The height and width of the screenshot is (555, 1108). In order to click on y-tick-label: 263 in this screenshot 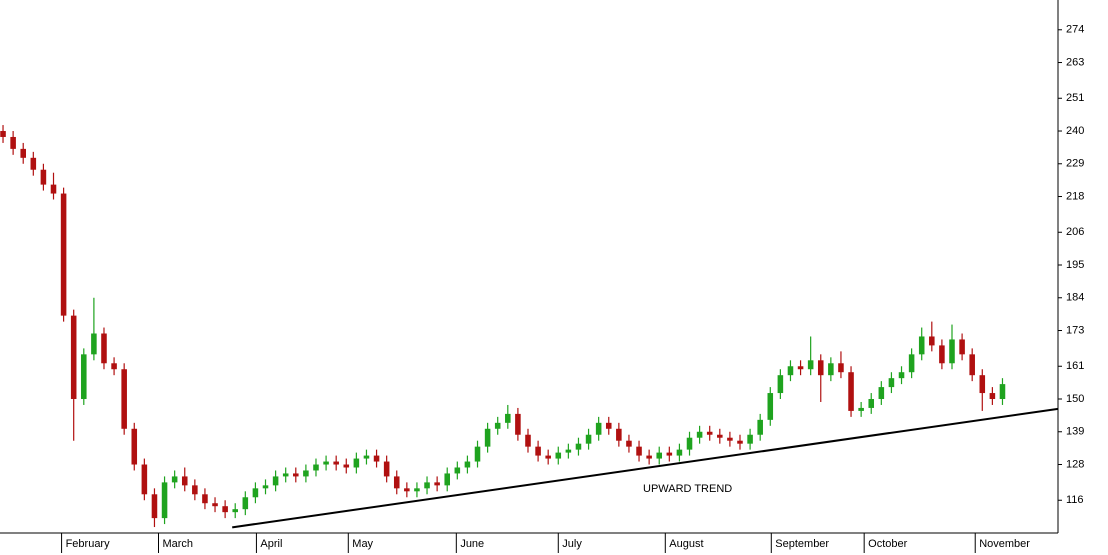, I will do `click(1075, 62)`.